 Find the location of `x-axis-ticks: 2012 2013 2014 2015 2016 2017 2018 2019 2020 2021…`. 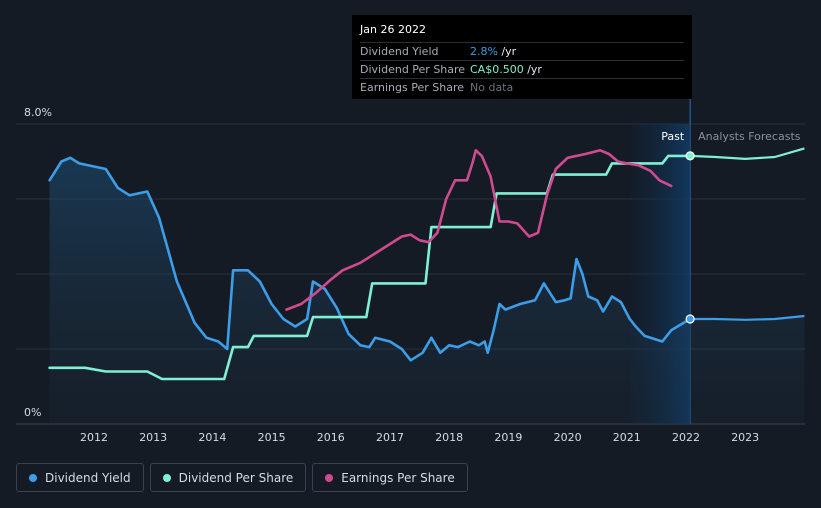

x-axis-ticks: 2012 2013 2014 2015 2016 2017 2018 2019 2020 2021… is located at coordinates (419, 437).